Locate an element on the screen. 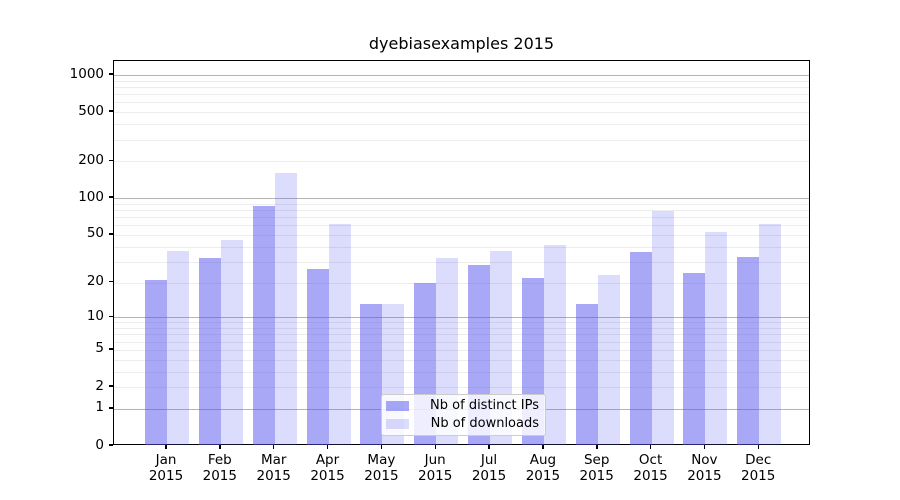 Image resolution: width=900 pixels, height=500 pixels. x-tick-year-feb: 2015 is located at coordinates (219, 476).